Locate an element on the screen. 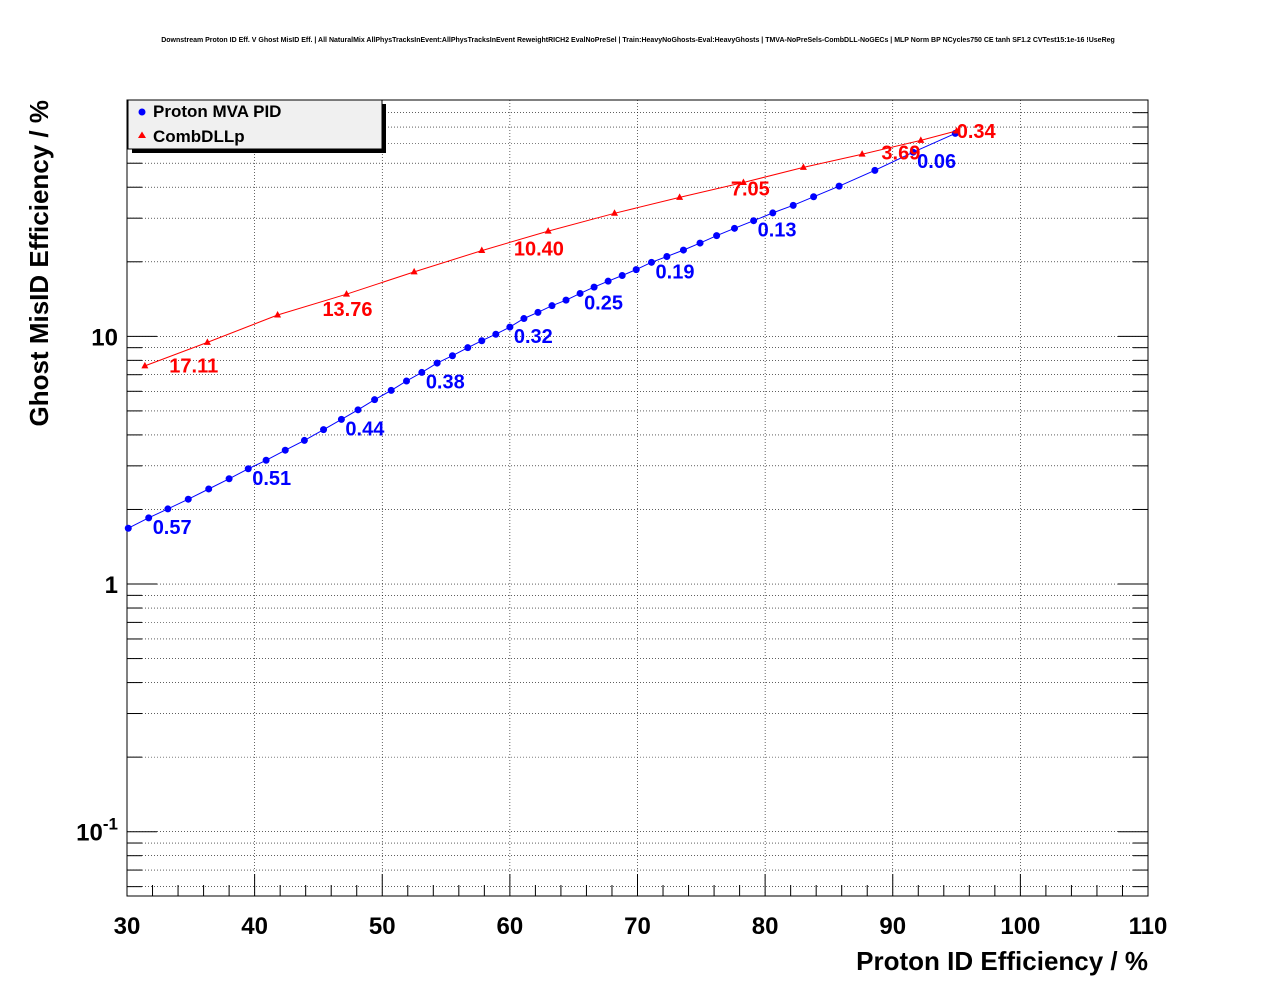 Image resolution: width=1276 pixels, height=996 pixels. legend-box is located at coordinates (255, 124).